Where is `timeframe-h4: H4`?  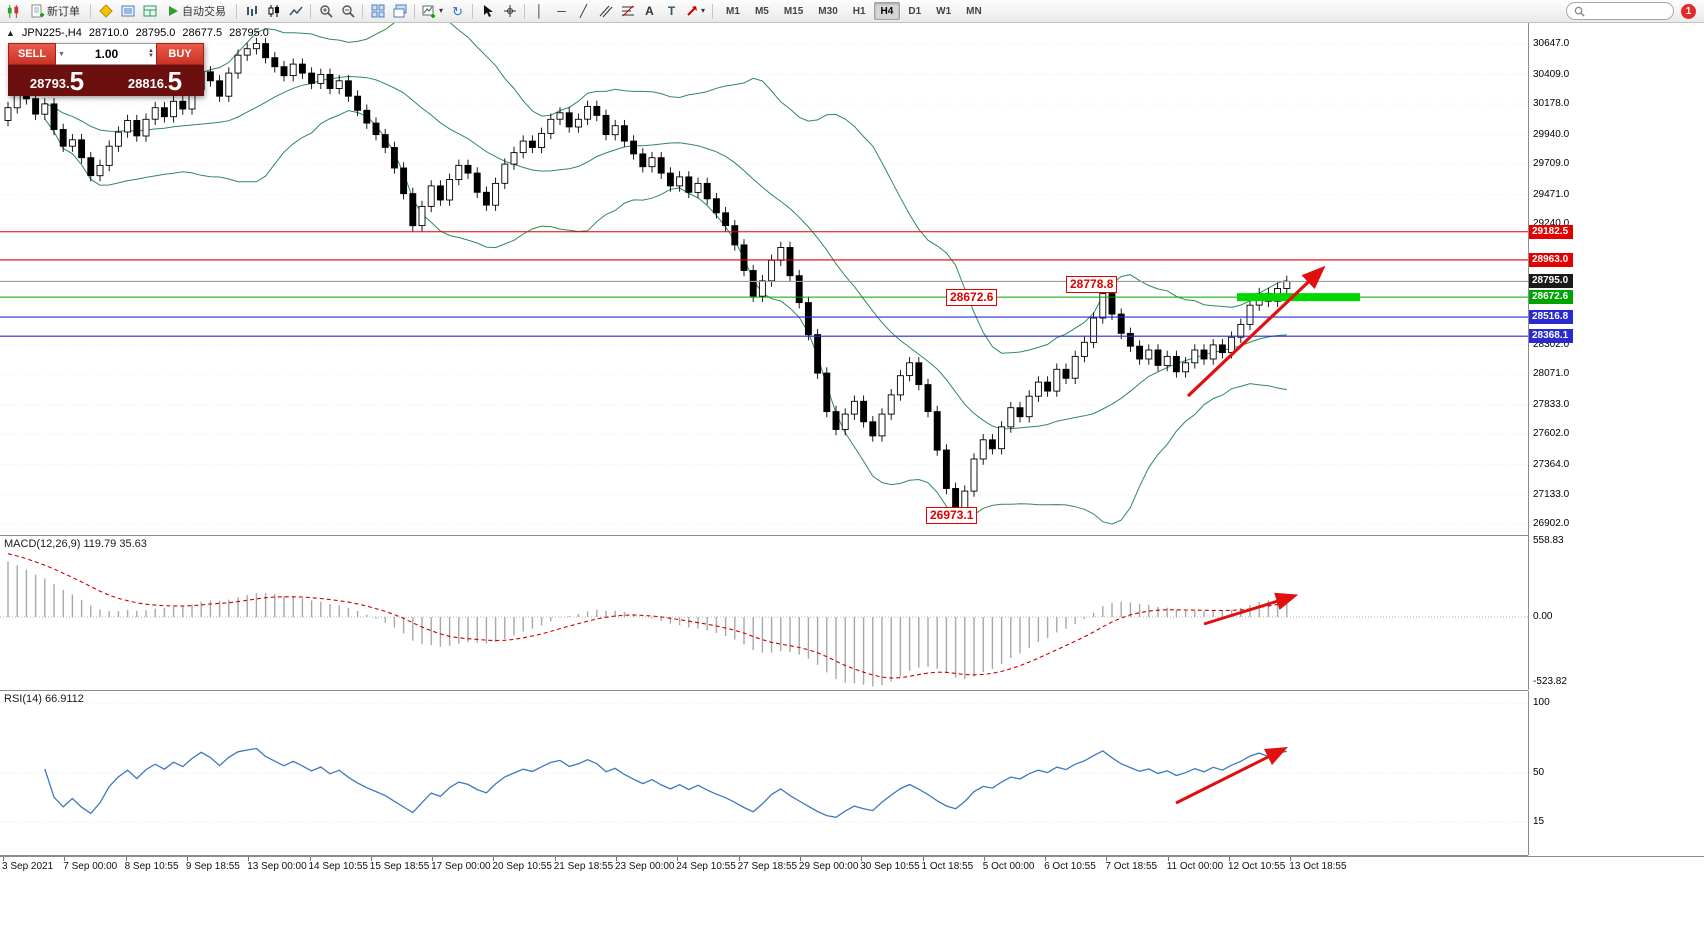
timeframe-h4: H4 is located at coordinates (887, 11).